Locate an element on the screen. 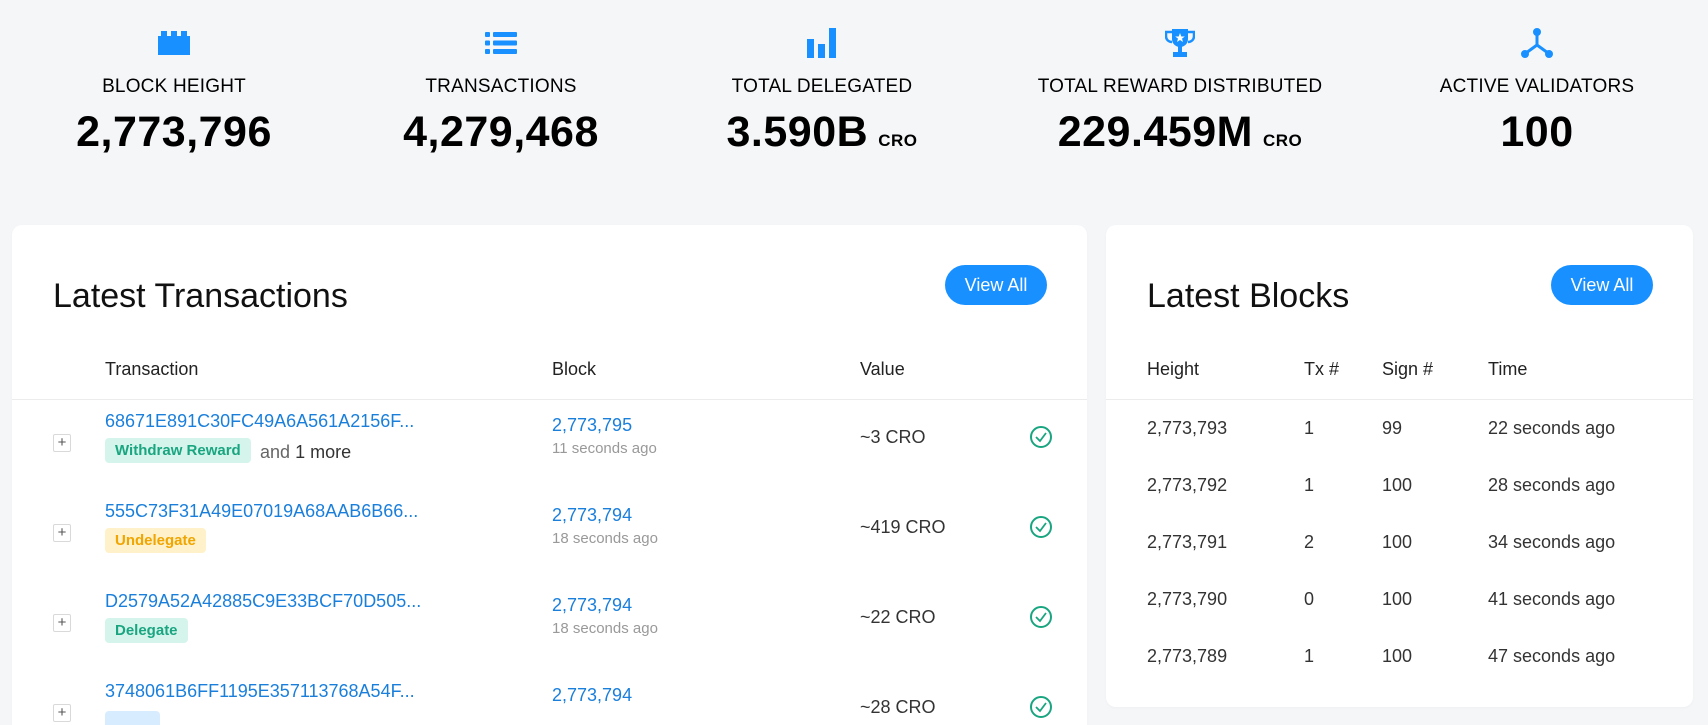  transaction-value: ~28 CRO is located at coordinates (898, 707).